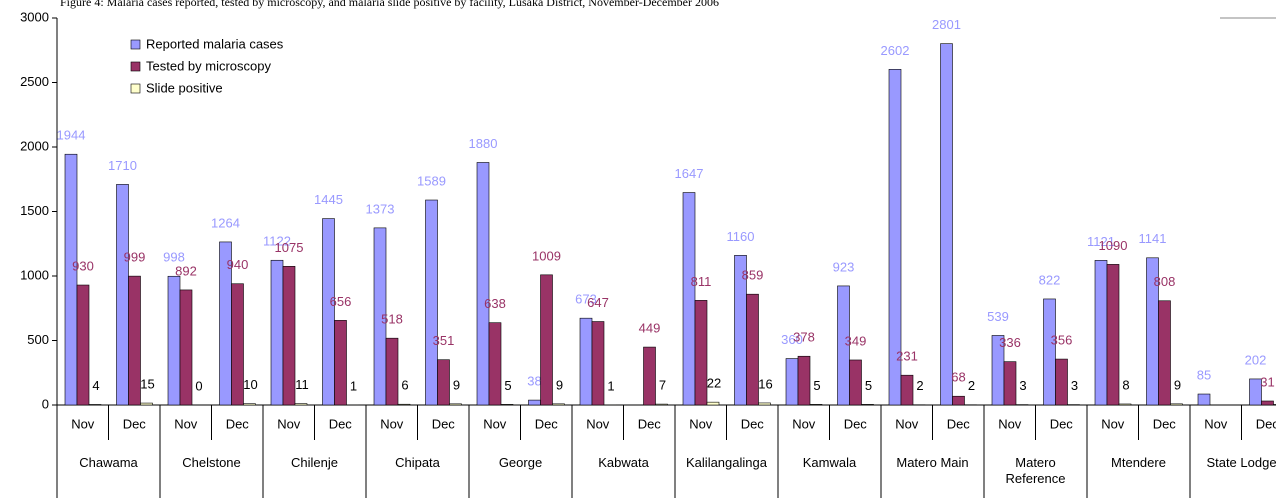 The width and height of the screenshot is (1276, 498). Describe the element at coordinates (289, 247) in the screenshot. I see `value-label: 1075` at that location.